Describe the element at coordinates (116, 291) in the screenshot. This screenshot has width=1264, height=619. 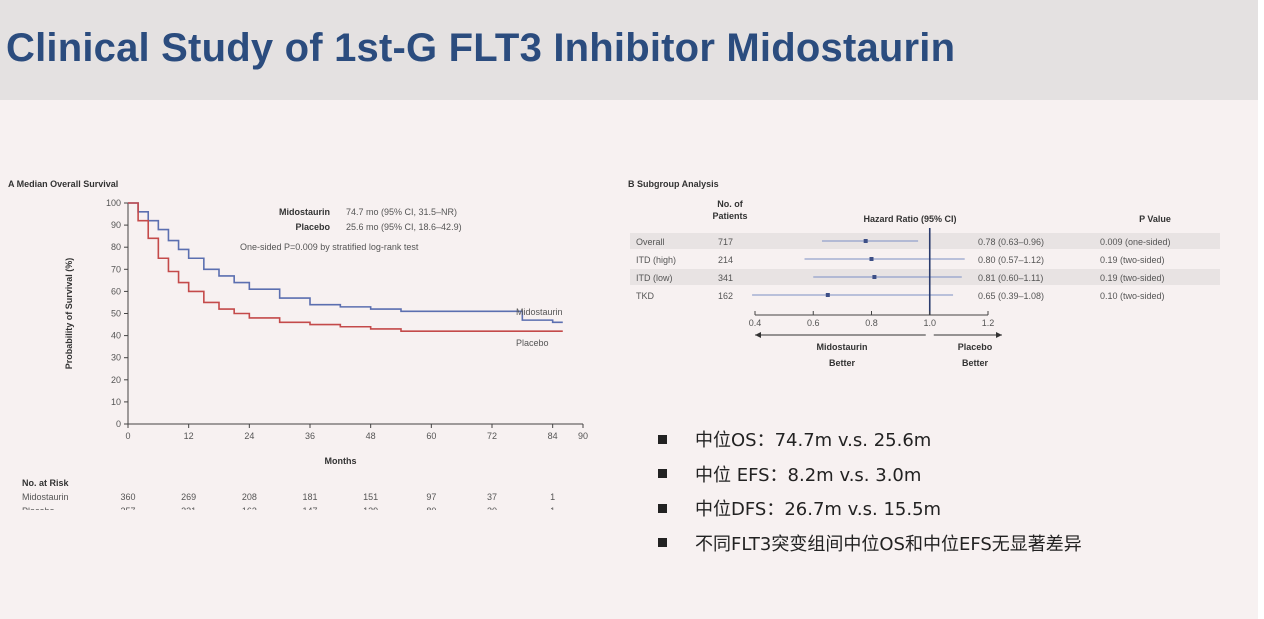
I see `y-tick-label: 60` at that location.